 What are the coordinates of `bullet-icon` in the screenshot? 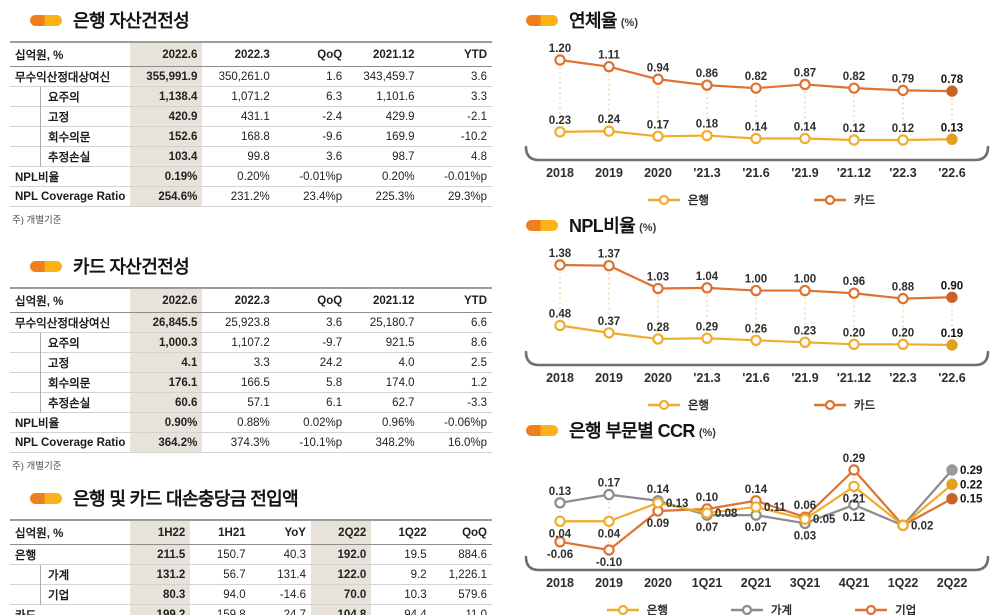 It's located at (46, 498).